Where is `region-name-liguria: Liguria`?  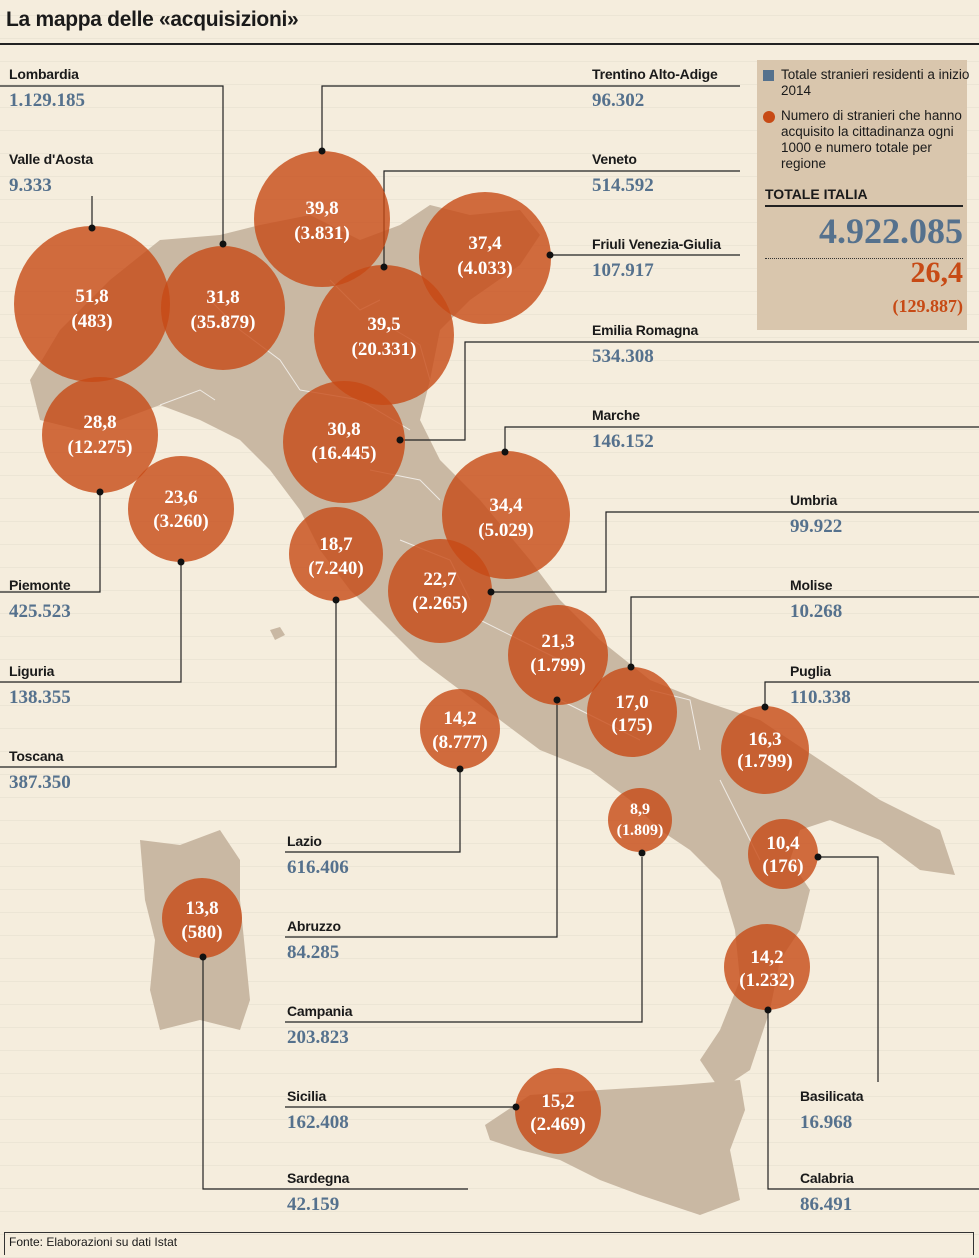
region-name-liguria: Liguria is located at coordinates (32, 671).